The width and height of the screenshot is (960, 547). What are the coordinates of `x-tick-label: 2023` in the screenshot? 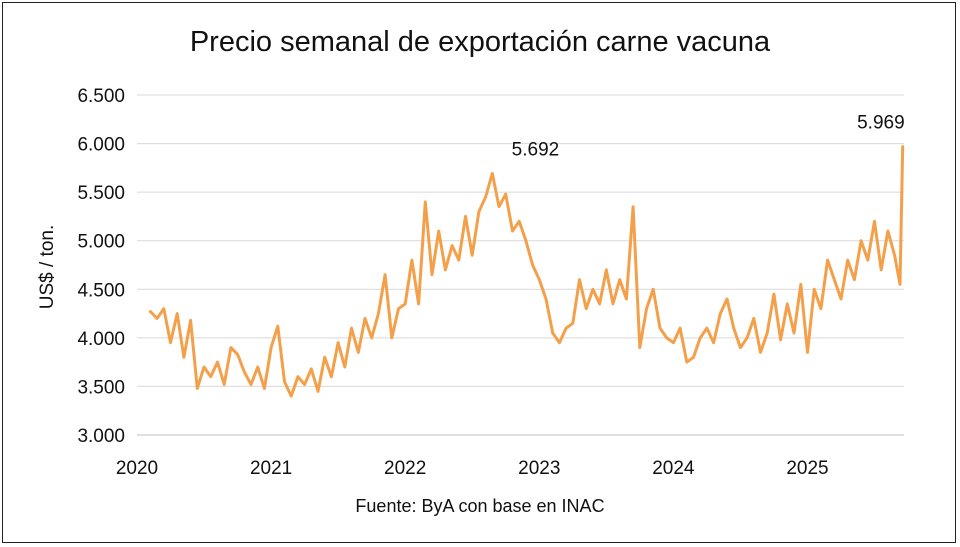 It's located at (539, 468).